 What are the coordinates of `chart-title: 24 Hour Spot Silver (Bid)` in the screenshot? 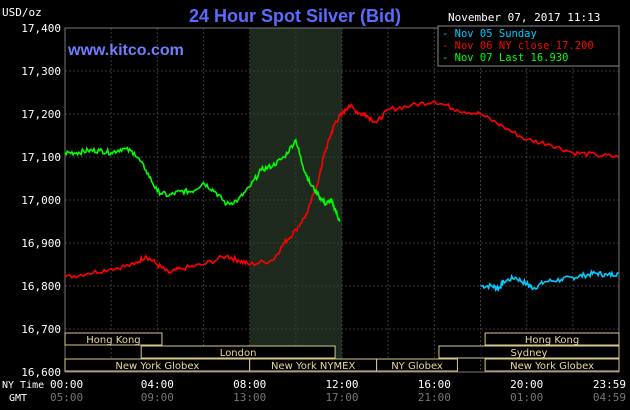 It's located at (295, 16).